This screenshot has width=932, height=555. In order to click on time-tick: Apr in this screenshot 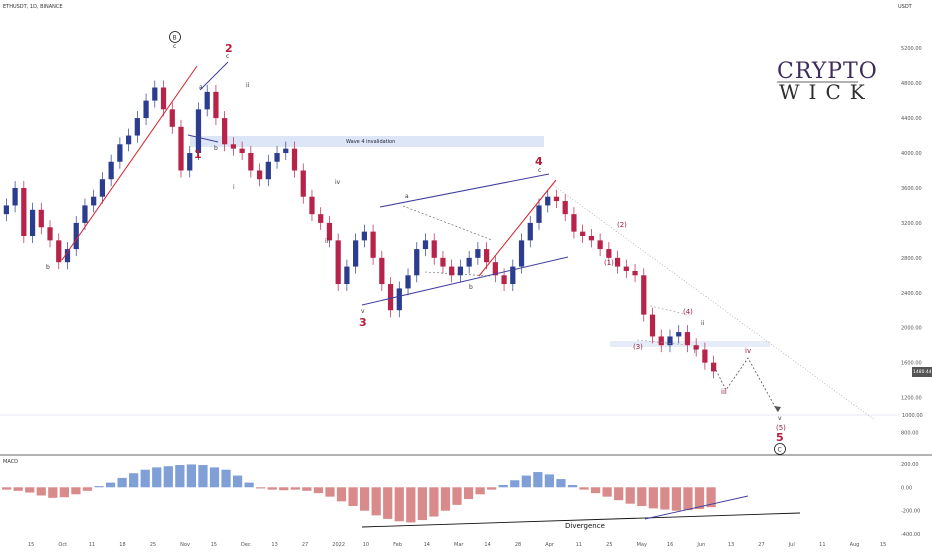, I will do `click(550, 545)`.